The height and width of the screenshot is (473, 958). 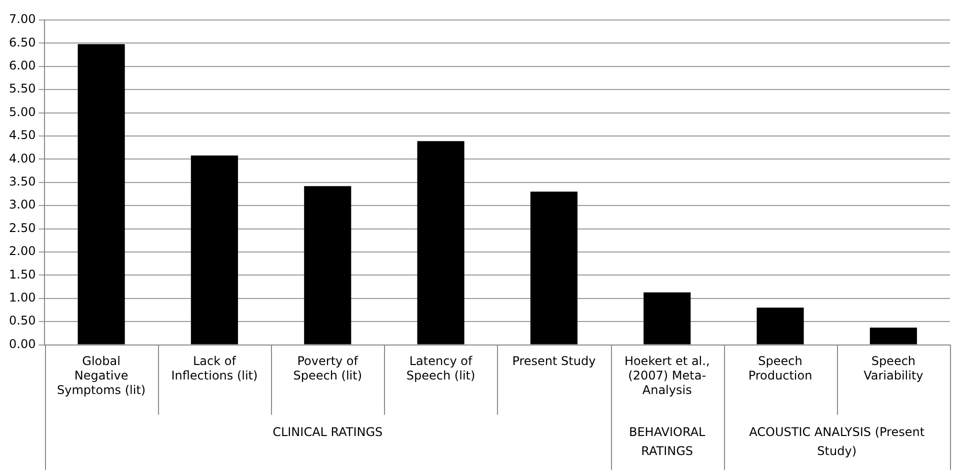 What do you see at coordinates (667, 375) in the screenshot?
I see `x-tick-label: Hoekert et al., (2007) Meta-Analysis` at bounding box center [667, 375].